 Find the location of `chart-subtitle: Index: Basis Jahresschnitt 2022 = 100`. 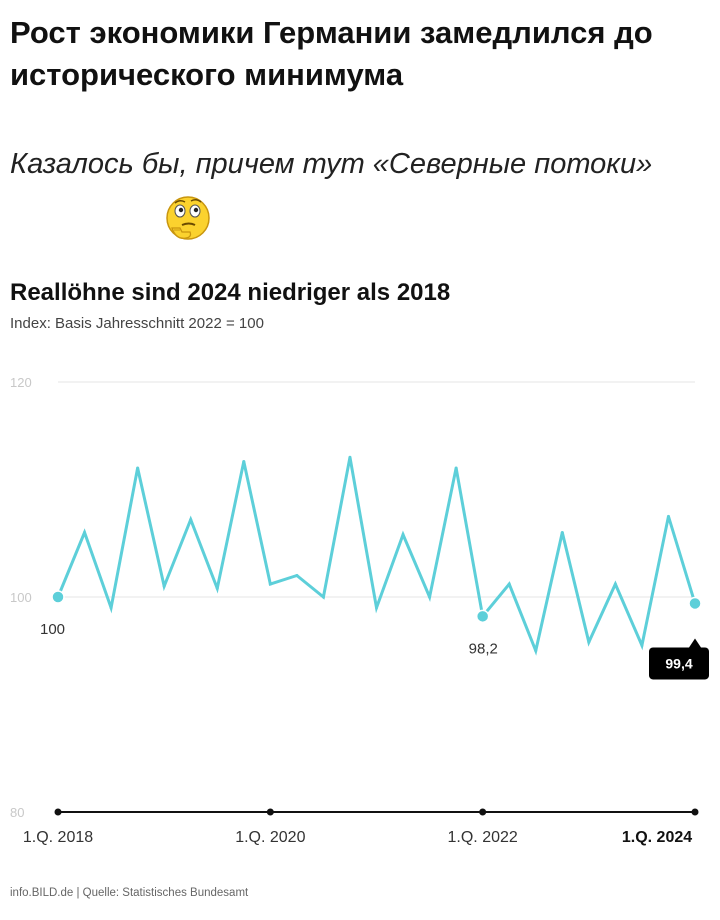

chart-subtitle: Index: Basis Jahresschnitt 2022 = 100 is located at coordinates (137, 323).